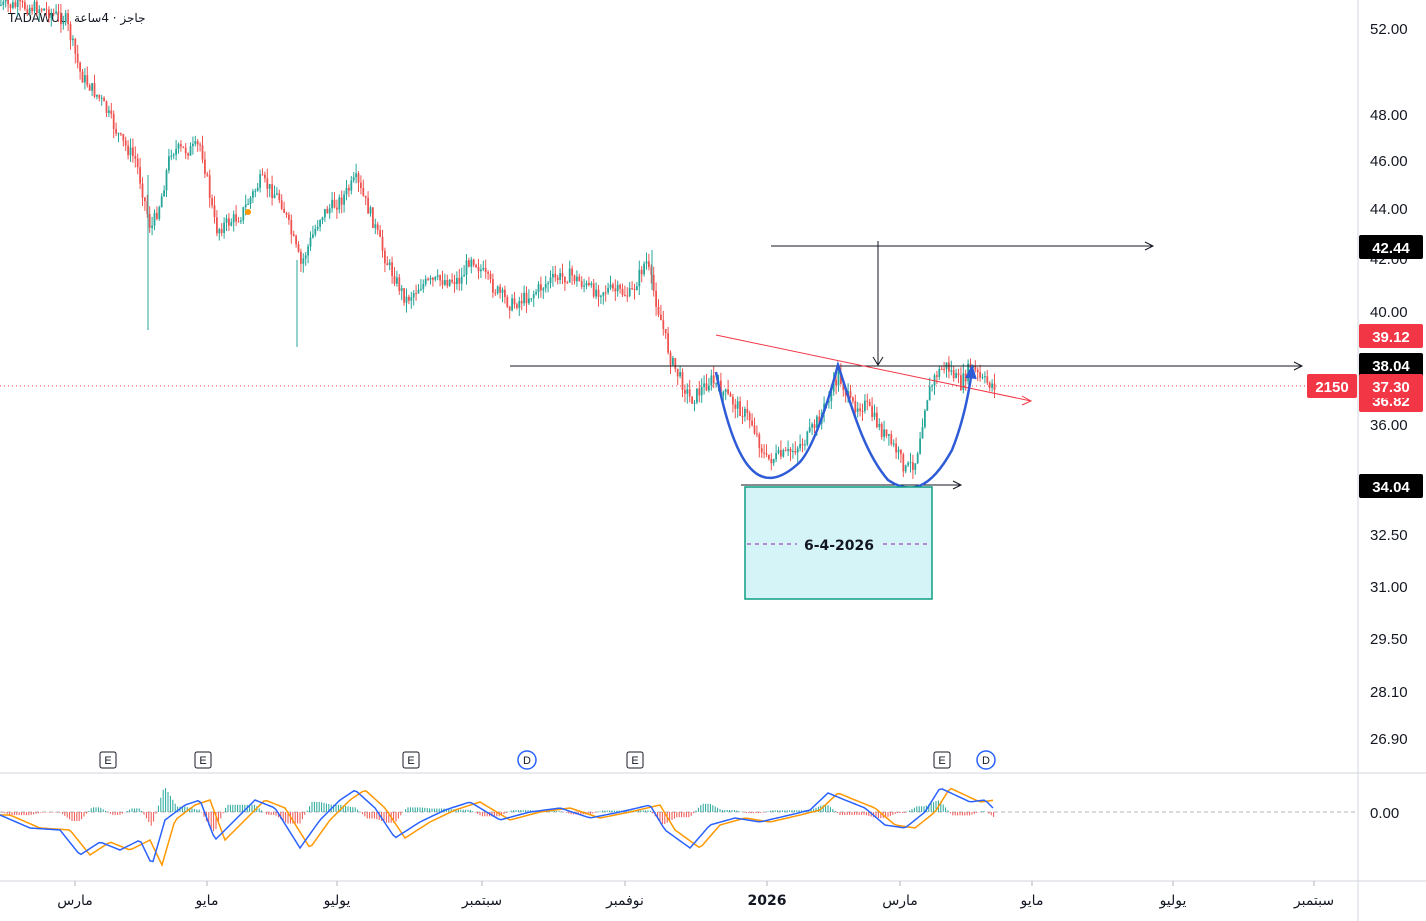 Image resolution: width=1426 pixels, height=921 pixels. What do you see at coordinates (1149, 246) in the screenshot?
I see `target-arrow-head` at bounding box center [1149, 246].